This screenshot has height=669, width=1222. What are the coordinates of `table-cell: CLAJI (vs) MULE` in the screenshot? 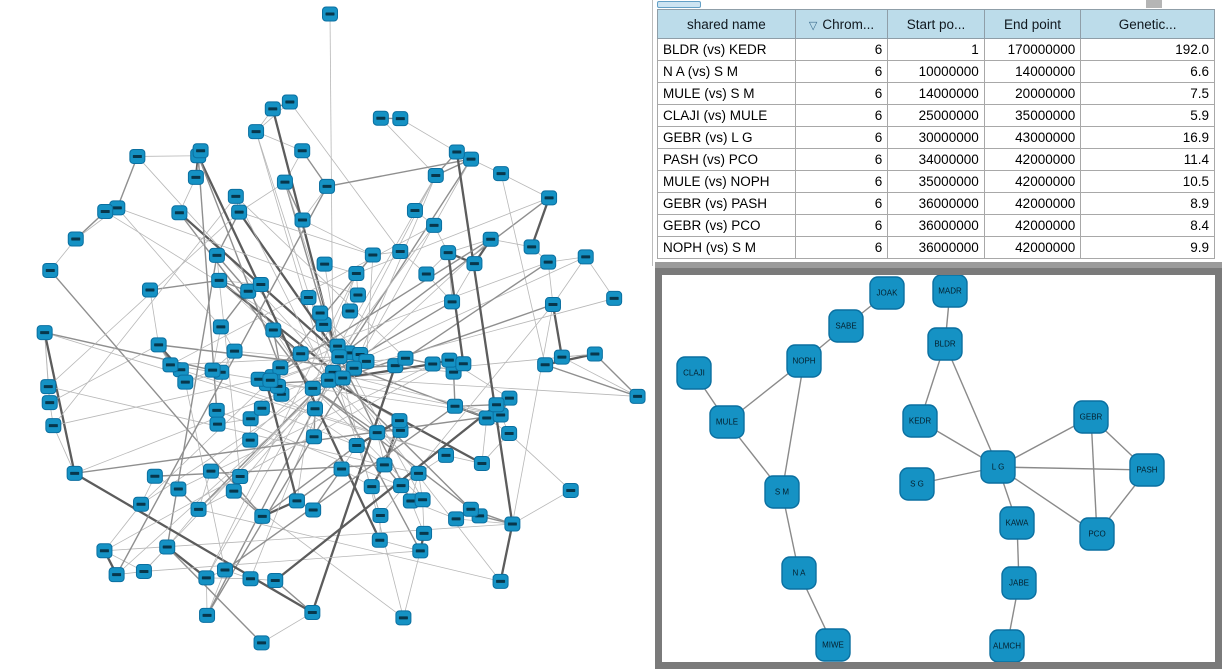 It's located at (726, 115).